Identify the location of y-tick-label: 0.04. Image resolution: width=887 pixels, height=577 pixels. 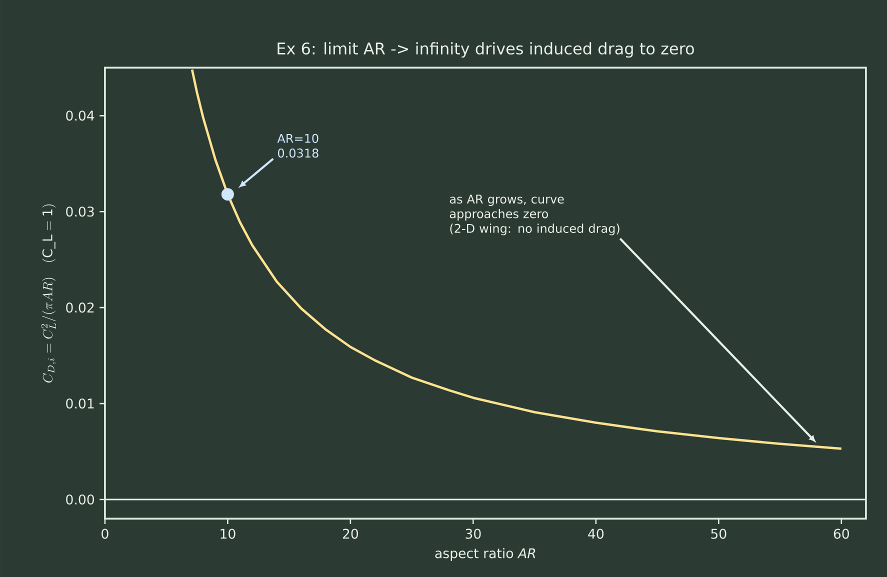
(80, 115).